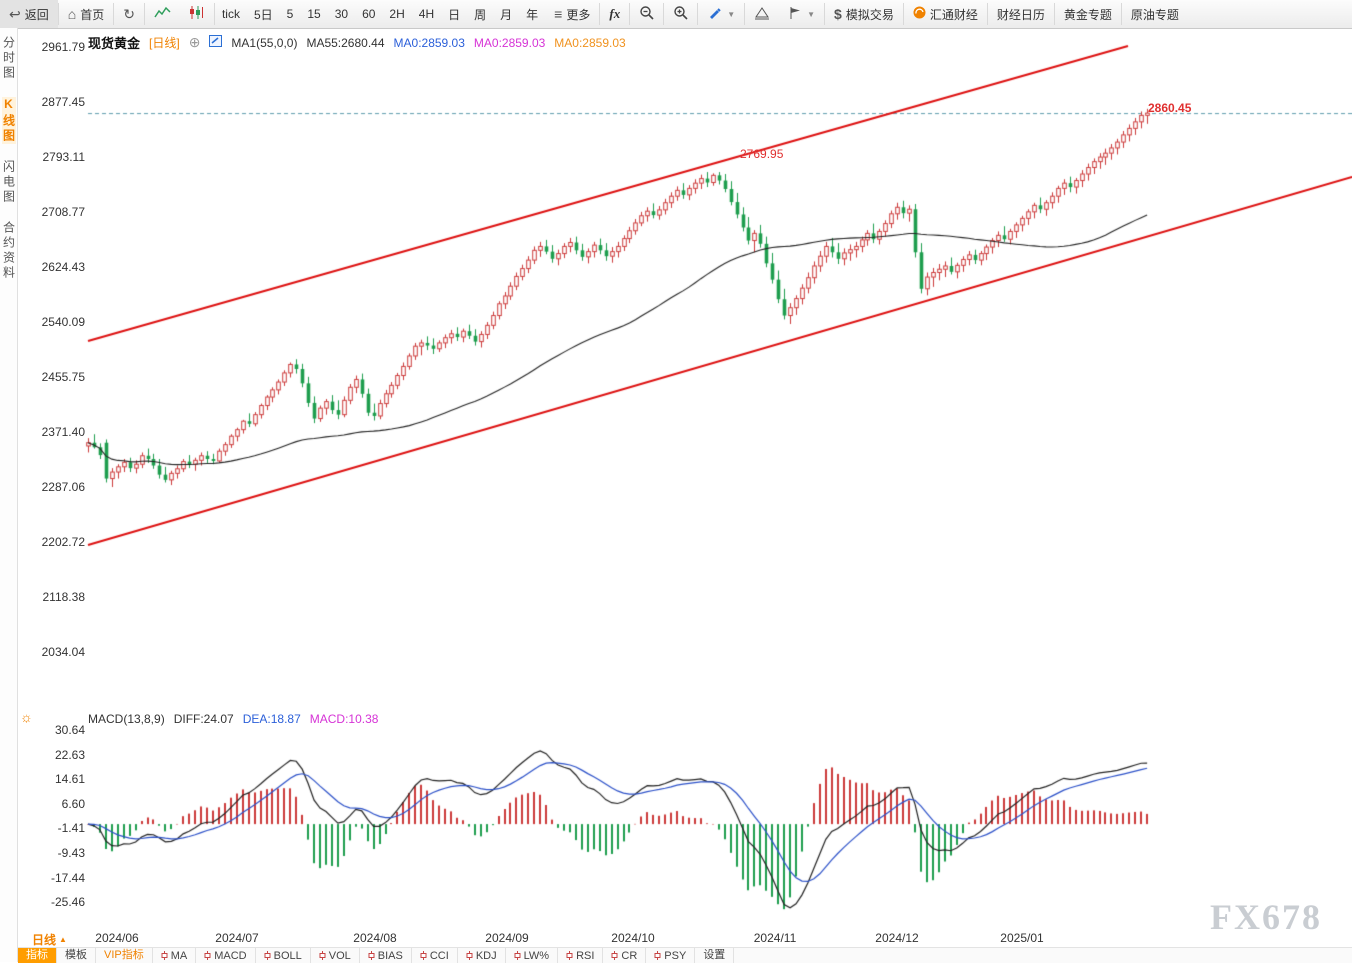 The width and height of the screenshot is (1352, 963). Describe the element at coordinates (8, 182) in the screenshot. I see `sidebar-item-lightning-chart: 闪电图` at that location.